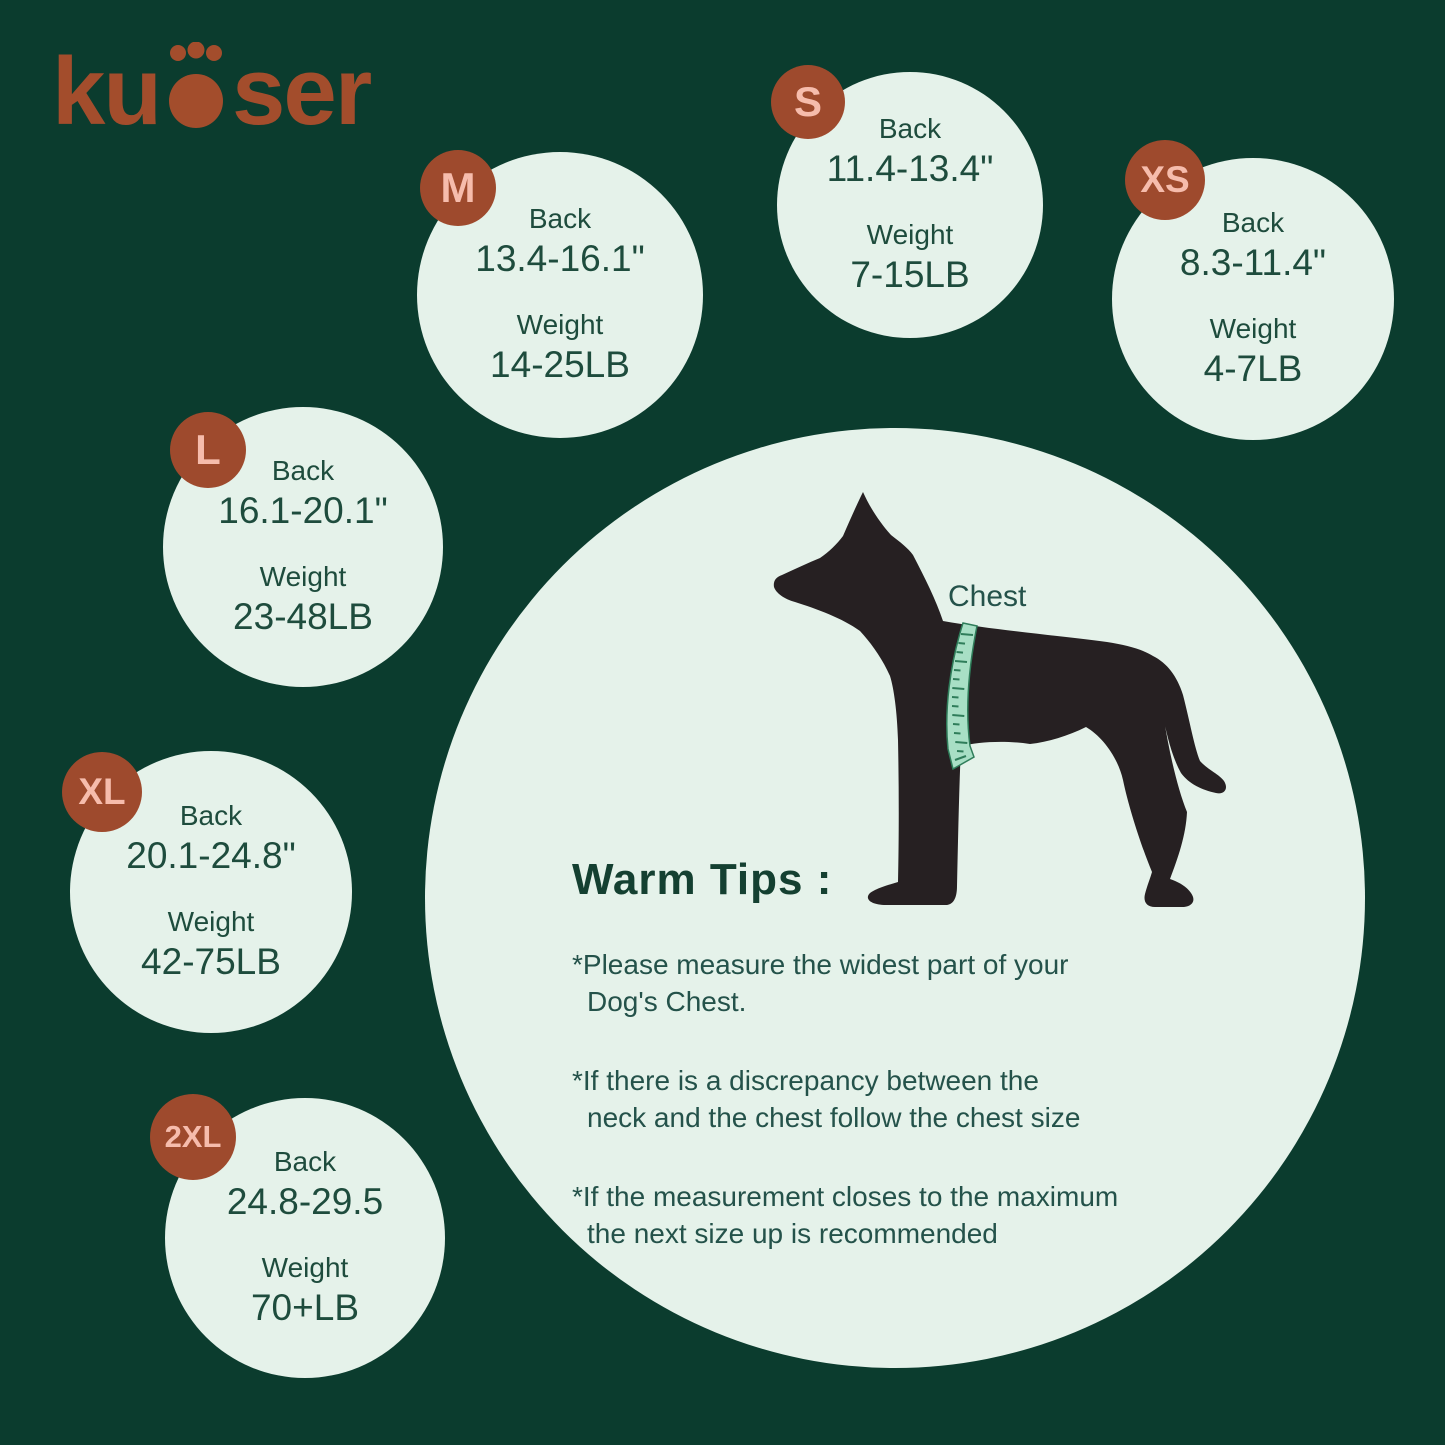 The image size is (1445, 1445). Describe the element at coordinates (1253, 262) in the screenshot. I see `back-value: 8.3-11.4"` at that location.